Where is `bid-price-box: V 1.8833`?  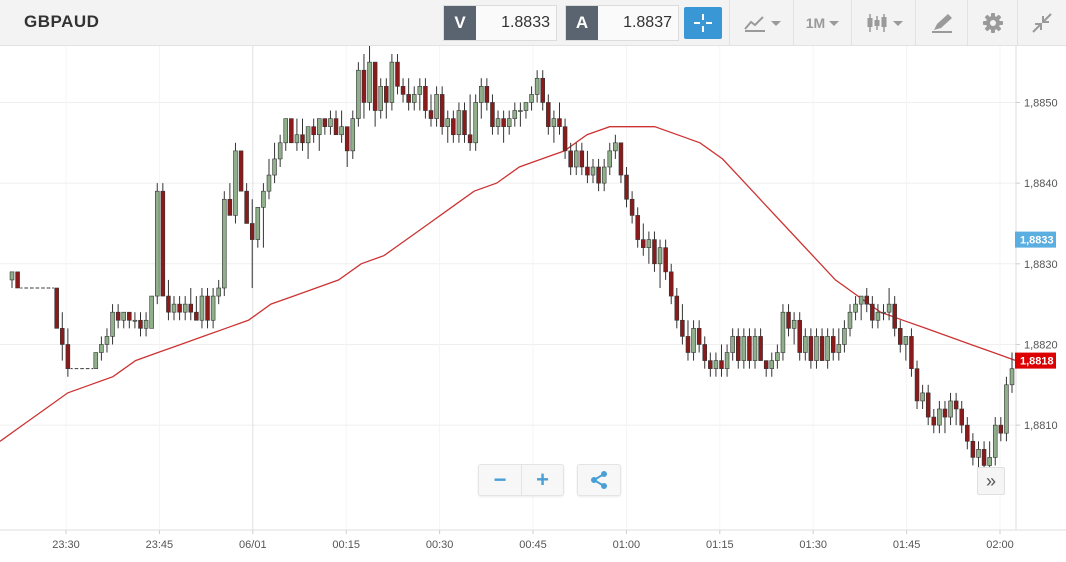 bid-price-box: V 1.8833 is located at coordinates (500, 23).